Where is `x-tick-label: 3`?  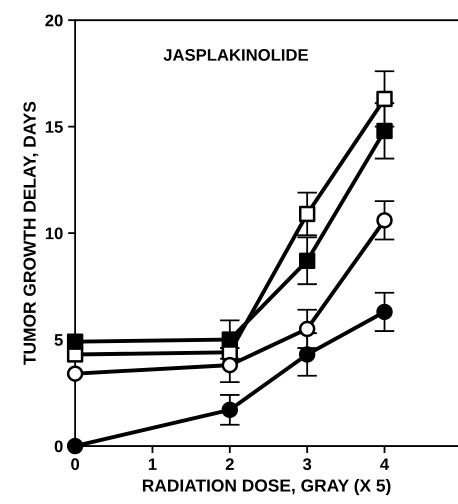 x-tick-label: 3 is located at coordinates (307, 464).